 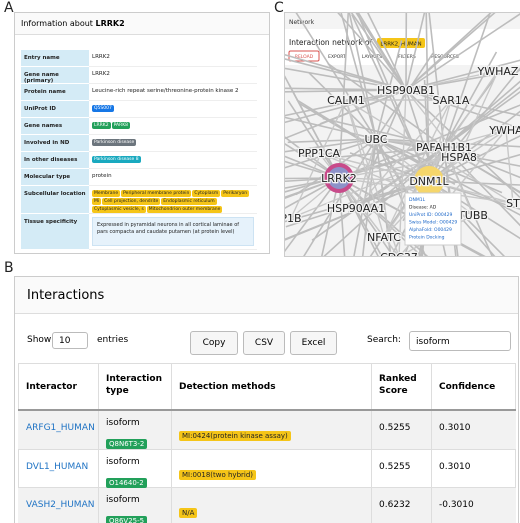 I want to click on node-label: HSPA8, so click(x=459, y=158).